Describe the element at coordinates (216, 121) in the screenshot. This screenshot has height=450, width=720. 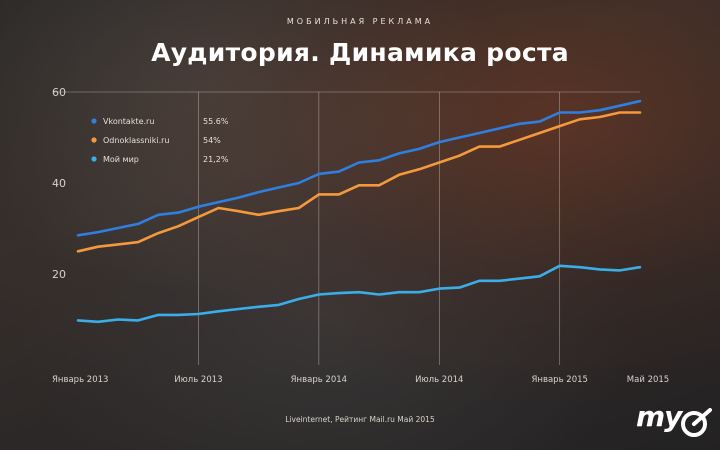
I see `legend-value-1: 55.6%` at that location.